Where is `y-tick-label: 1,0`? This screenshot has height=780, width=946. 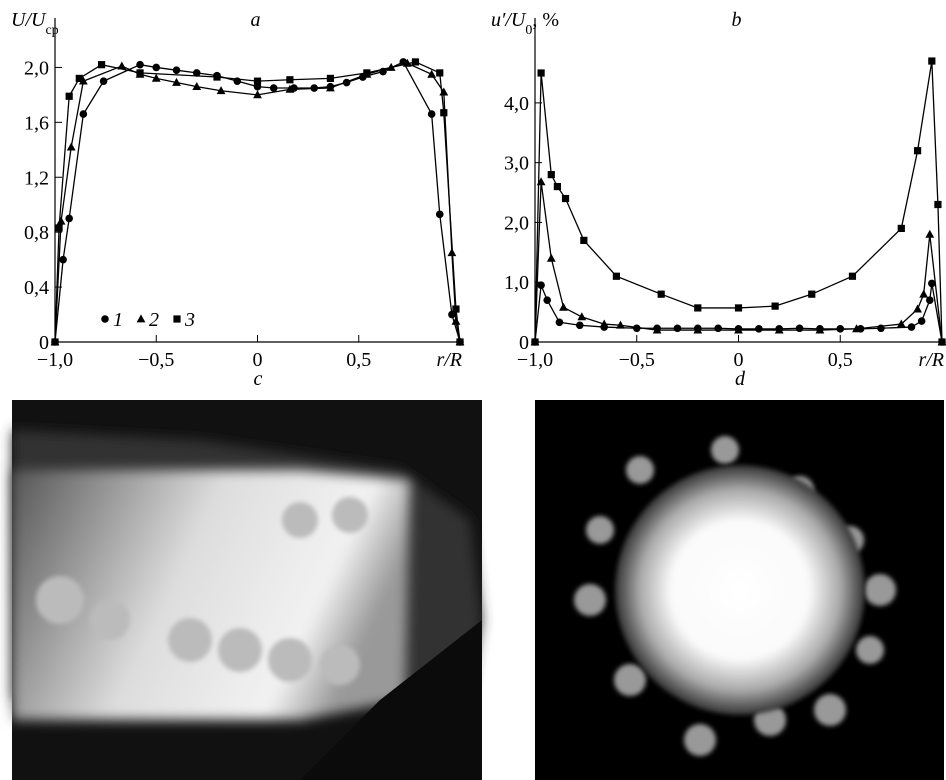 y-tick-label: 1,0 is located at coordinates (516, 283).